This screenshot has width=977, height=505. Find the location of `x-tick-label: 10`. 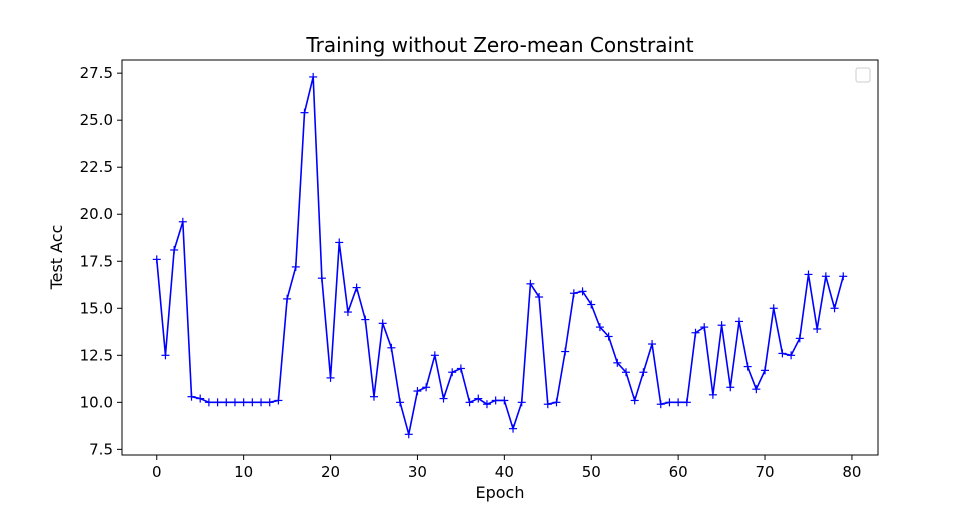

x-tick-label: 10 is located at coordinates (243, 472).